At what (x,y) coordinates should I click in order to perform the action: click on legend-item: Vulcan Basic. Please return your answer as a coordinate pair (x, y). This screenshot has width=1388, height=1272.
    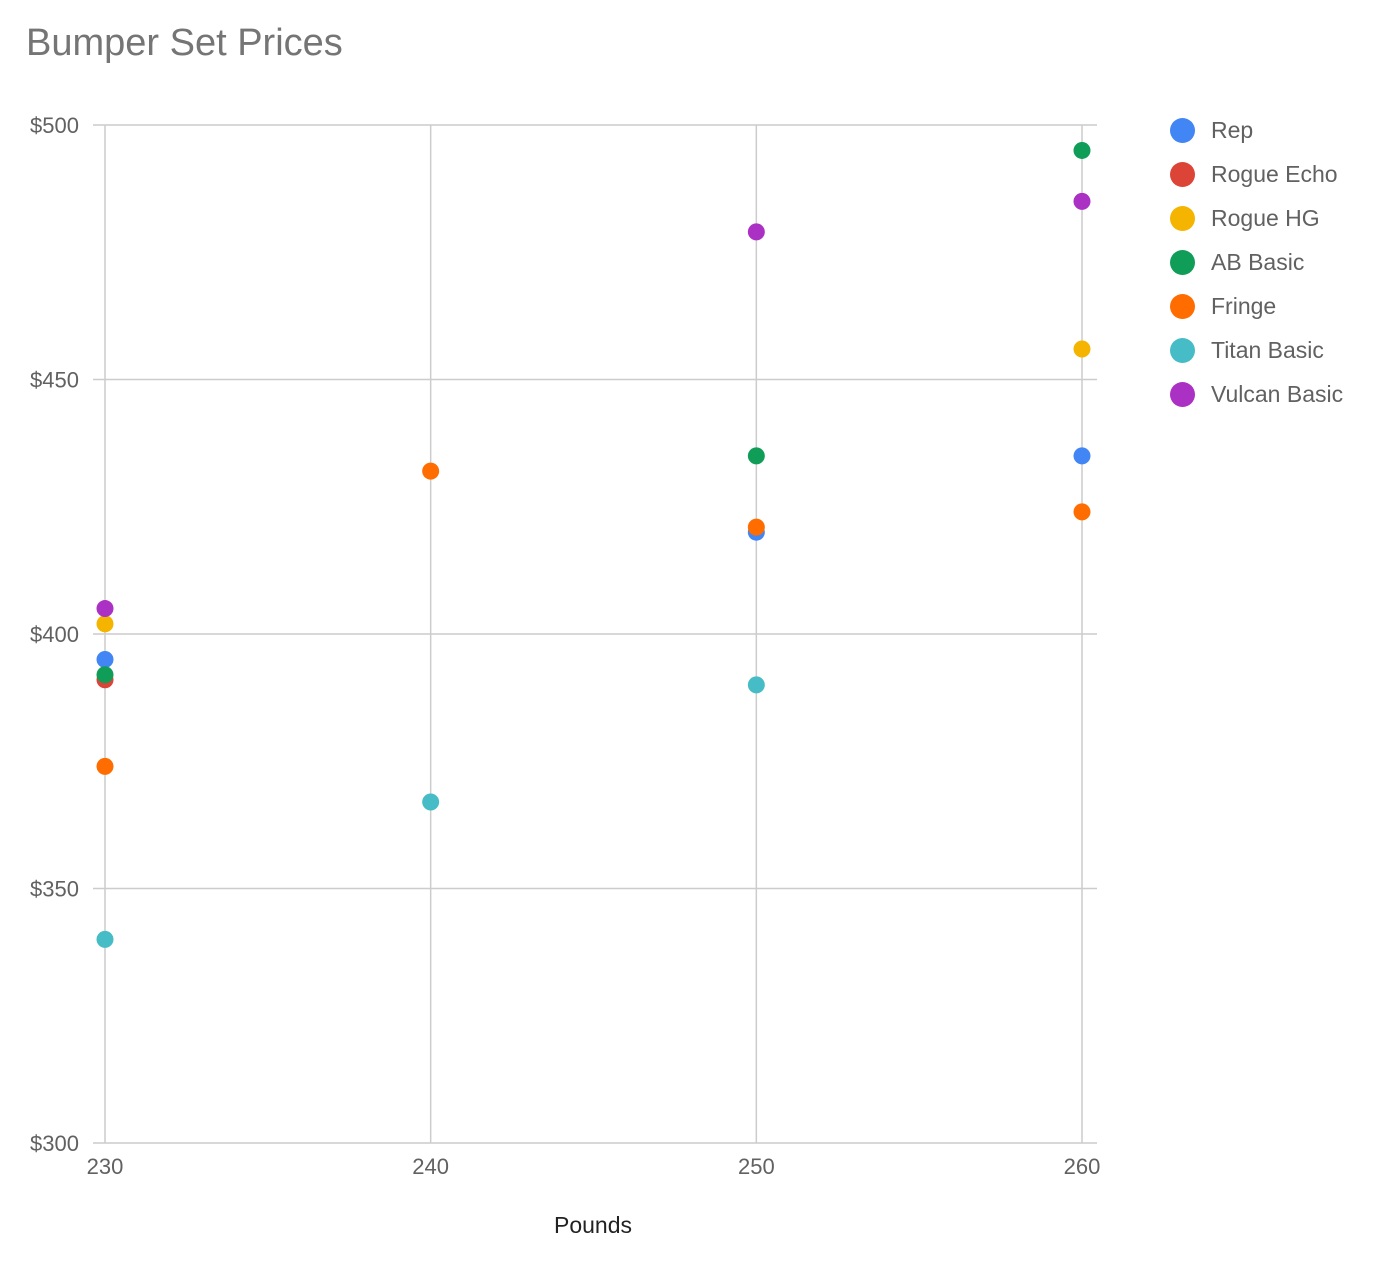
    Looking at the image, I should click on (1256, 394).